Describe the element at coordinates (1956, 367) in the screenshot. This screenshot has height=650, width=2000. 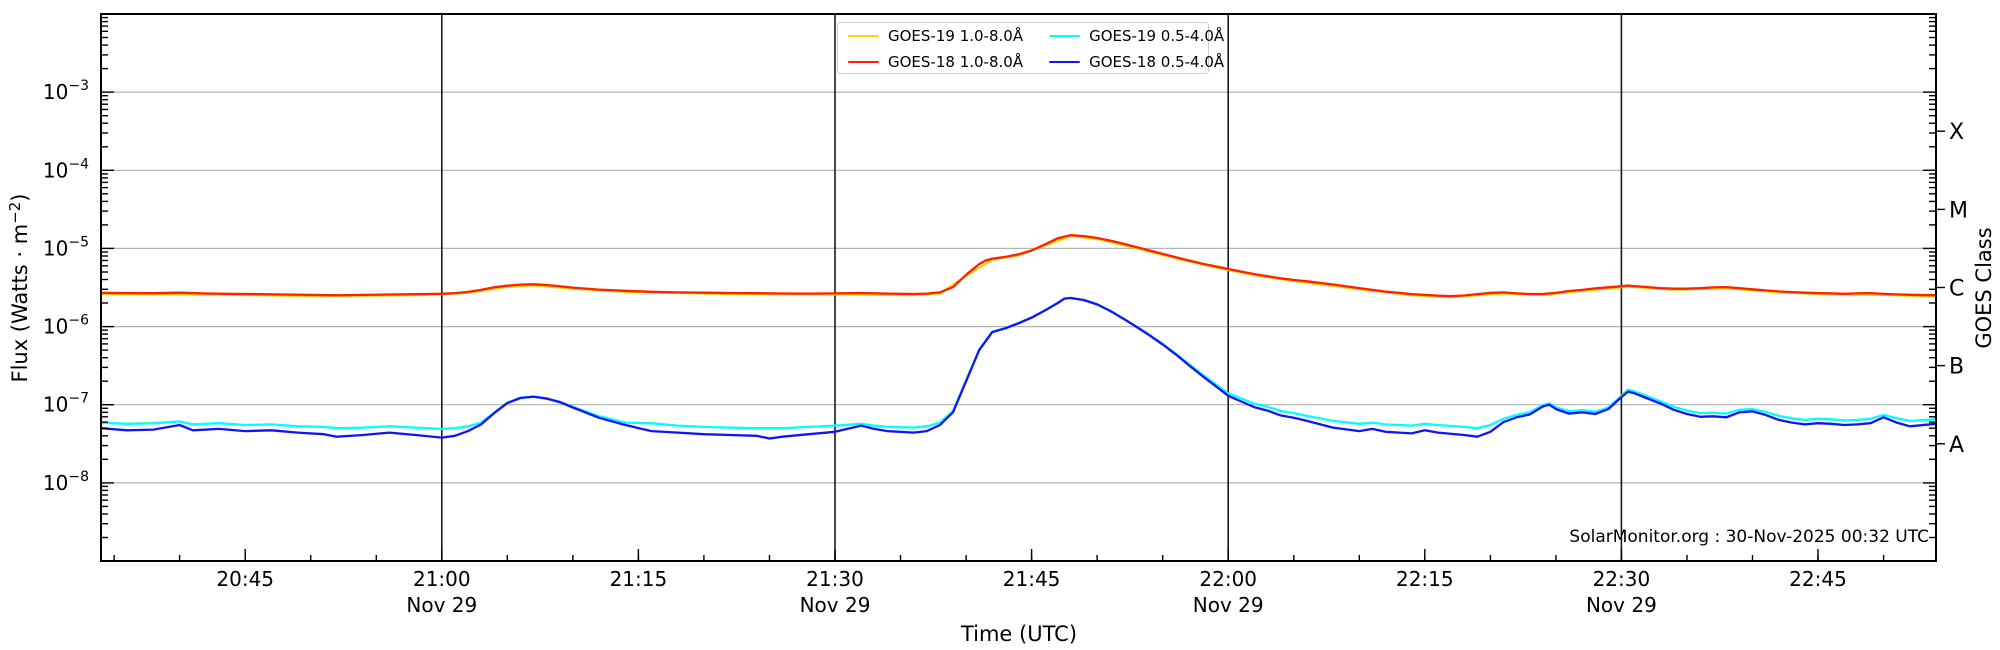
I see `svg-text: B` at that location.